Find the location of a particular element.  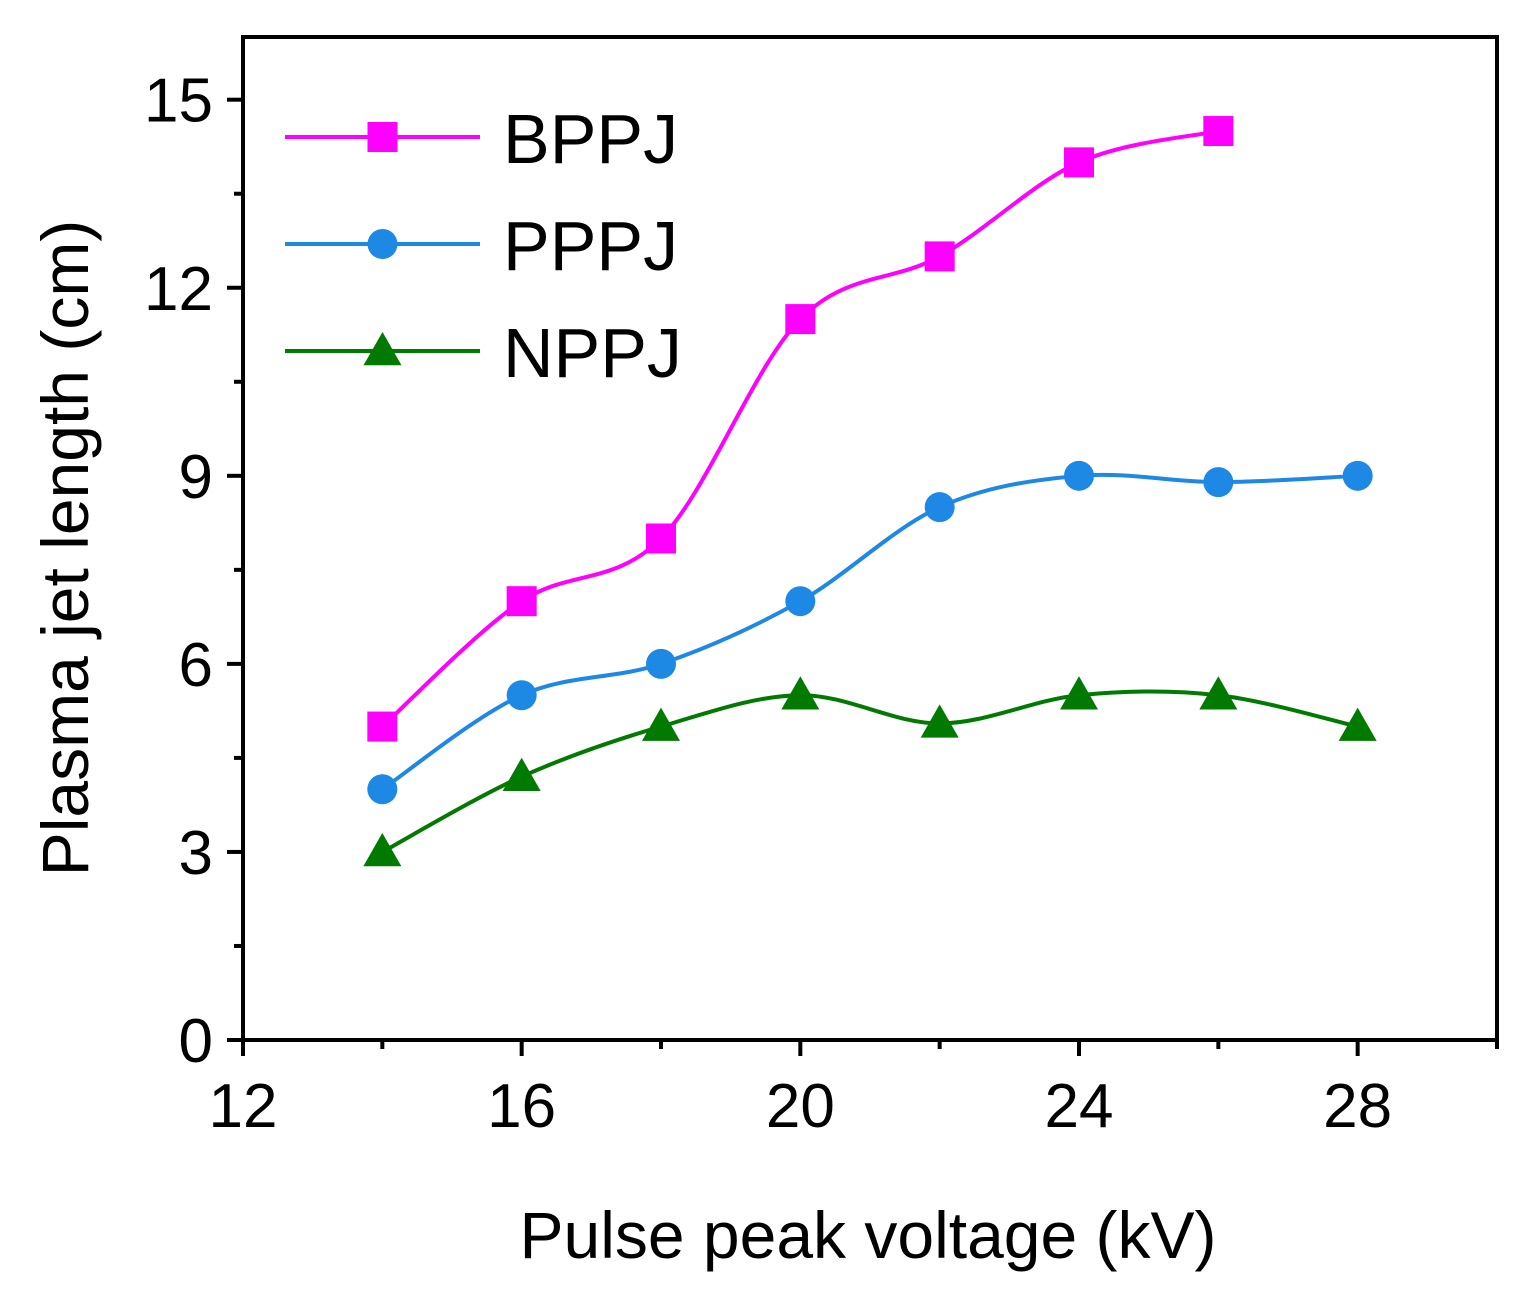

legend-item-nppj: NPPJ is located at coordinates (483, 353).